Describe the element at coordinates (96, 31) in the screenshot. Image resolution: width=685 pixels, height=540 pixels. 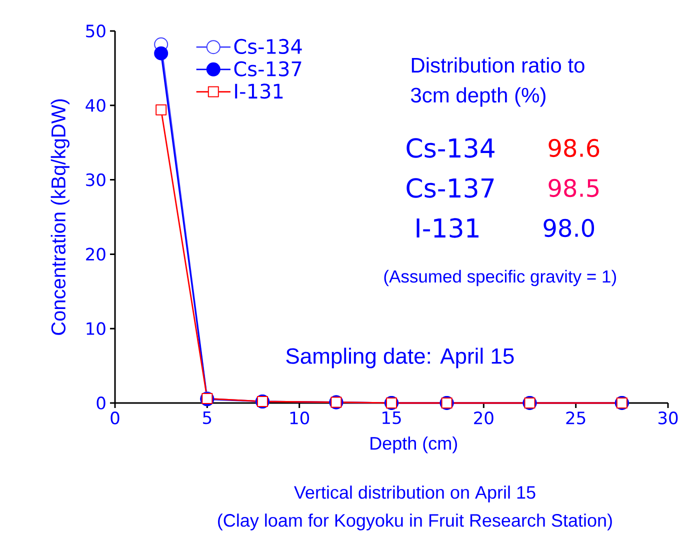
I see `y-tick-label: 50` at that location.